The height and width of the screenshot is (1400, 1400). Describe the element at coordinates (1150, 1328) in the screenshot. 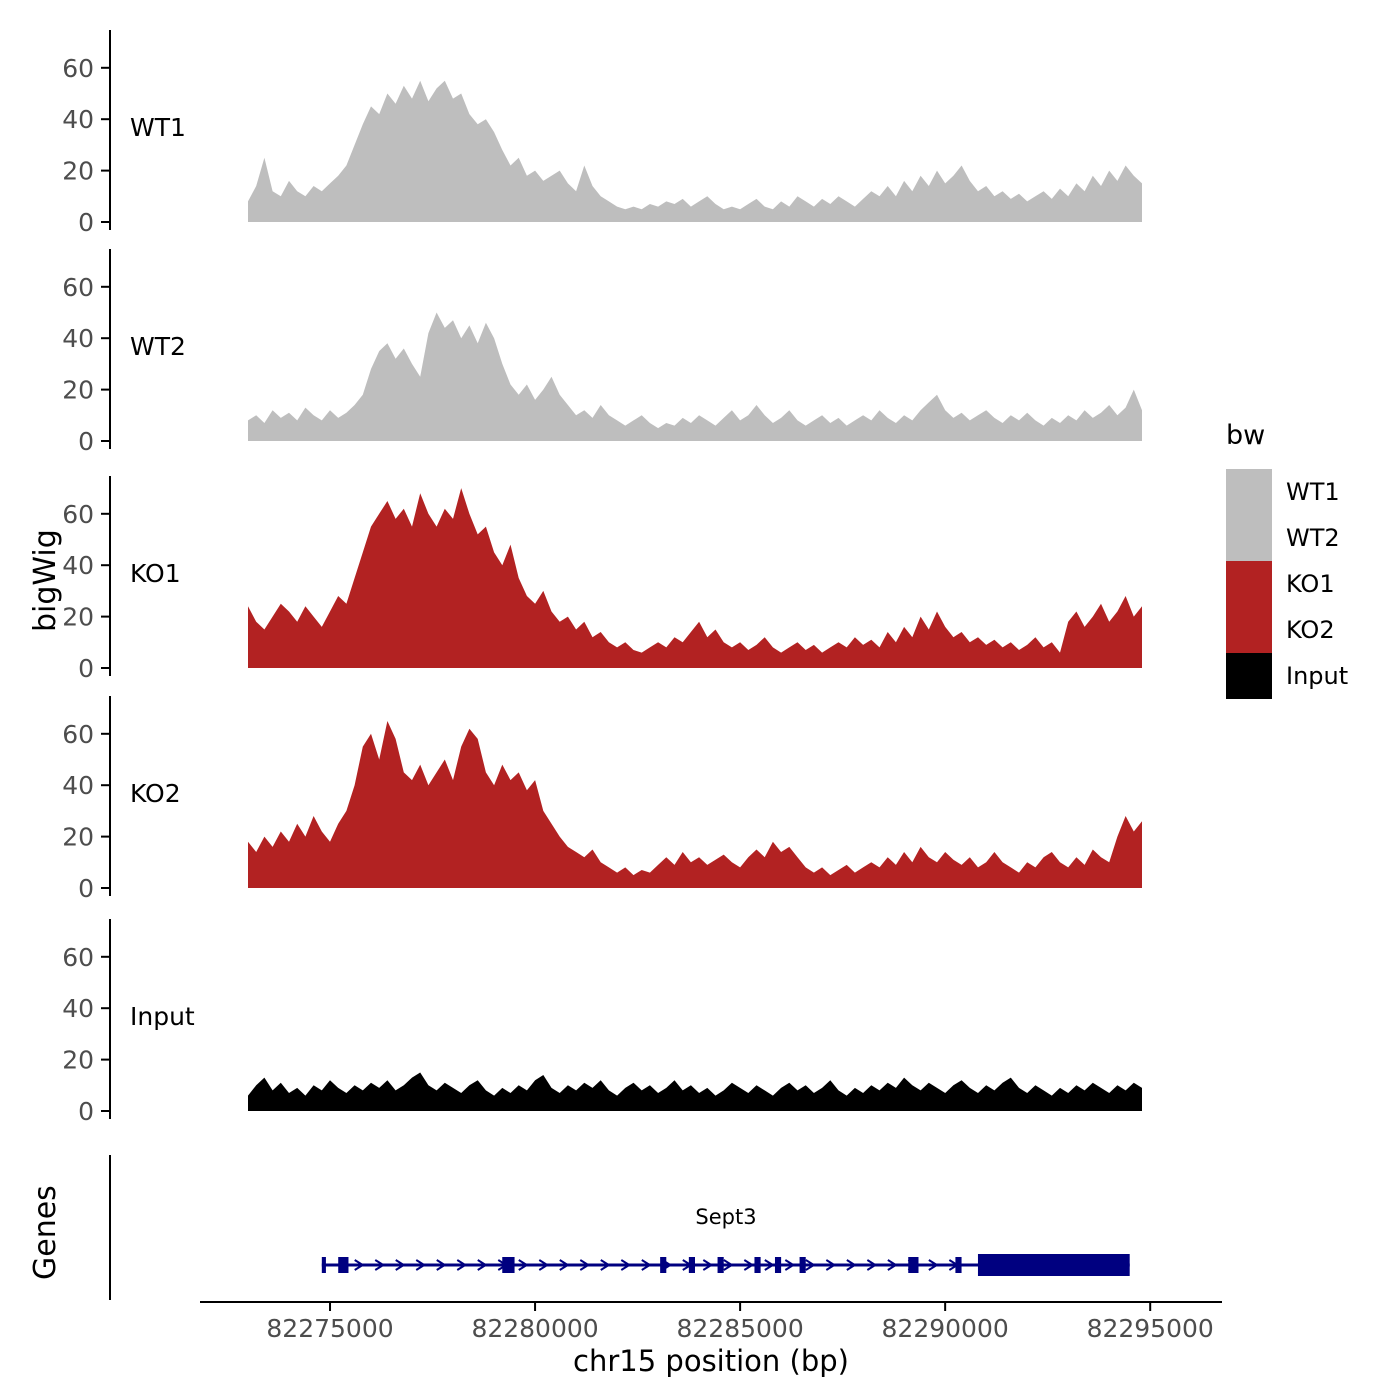

I see `x-tick-label: 82295000` at that location.